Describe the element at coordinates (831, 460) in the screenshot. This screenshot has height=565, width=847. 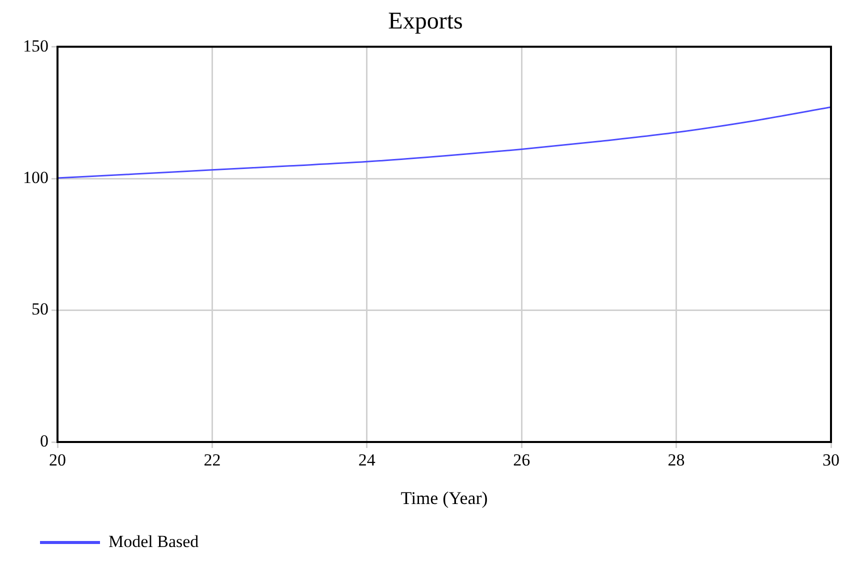
I see `x-tick-label: 30` at that location.